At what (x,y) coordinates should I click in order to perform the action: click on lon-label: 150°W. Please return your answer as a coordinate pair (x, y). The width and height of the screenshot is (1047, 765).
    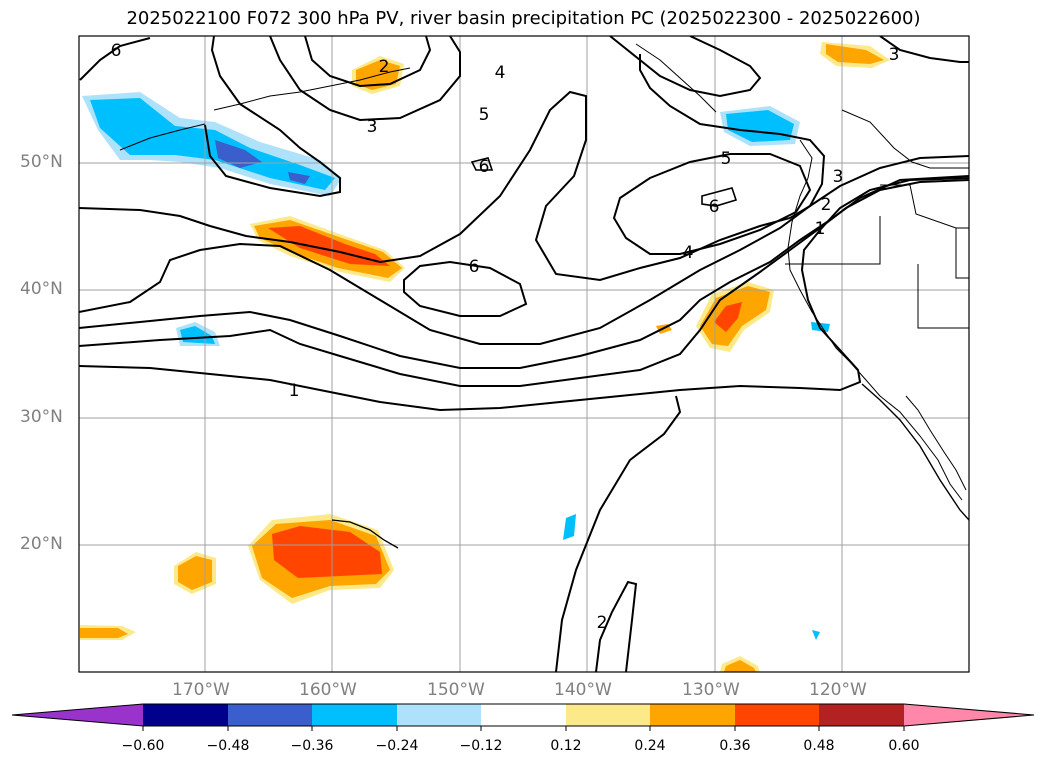
    Looking at the image, I should click on (456, 690).